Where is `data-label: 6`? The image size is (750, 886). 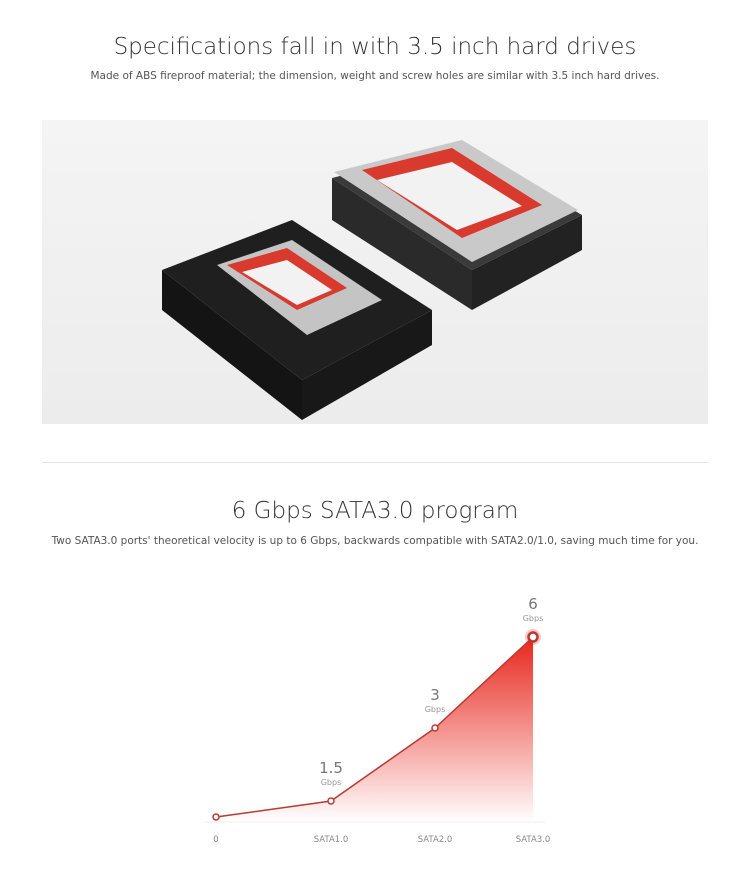
data-label: 6 is located at coordinates (533, 604).